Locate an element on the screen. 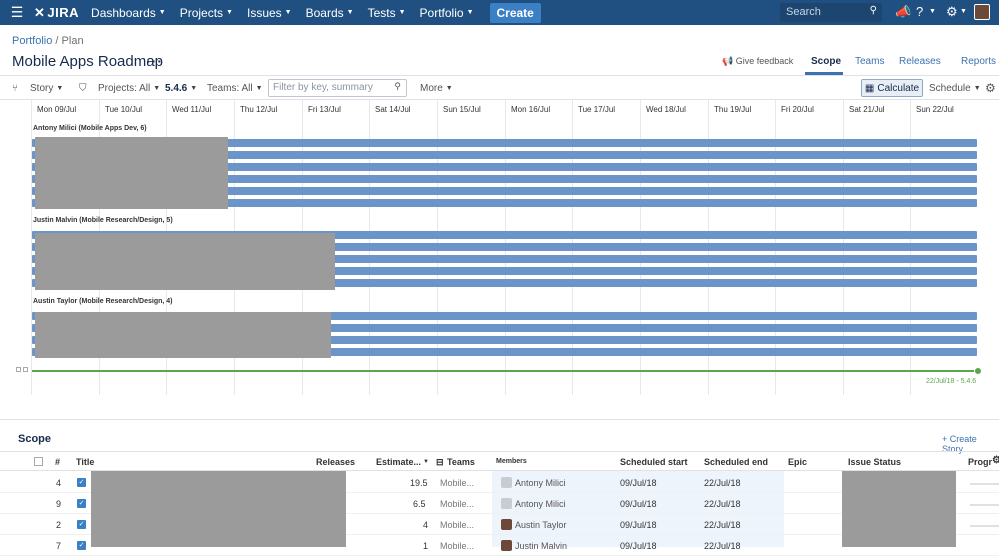 The width and height of the screenshot is (999, 556). column-header-teams: Teams is located at coordinates (461, 462).